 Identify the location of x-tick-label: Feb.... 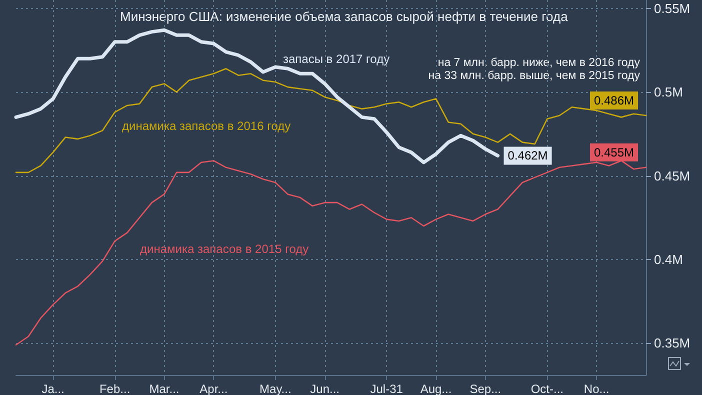
(114, 388).